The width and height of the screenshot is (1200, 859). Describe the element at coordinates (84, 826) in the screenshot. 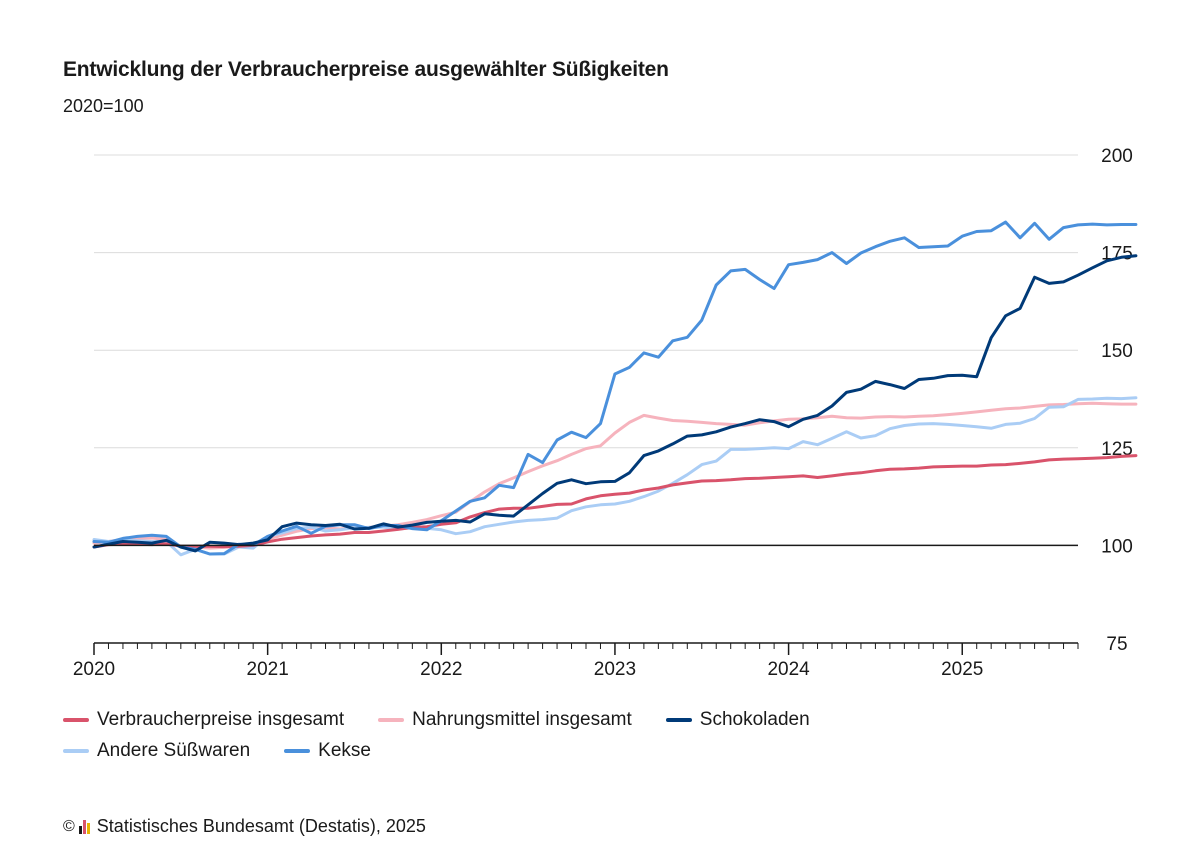

I see `destatis-logo-icon` at that location.